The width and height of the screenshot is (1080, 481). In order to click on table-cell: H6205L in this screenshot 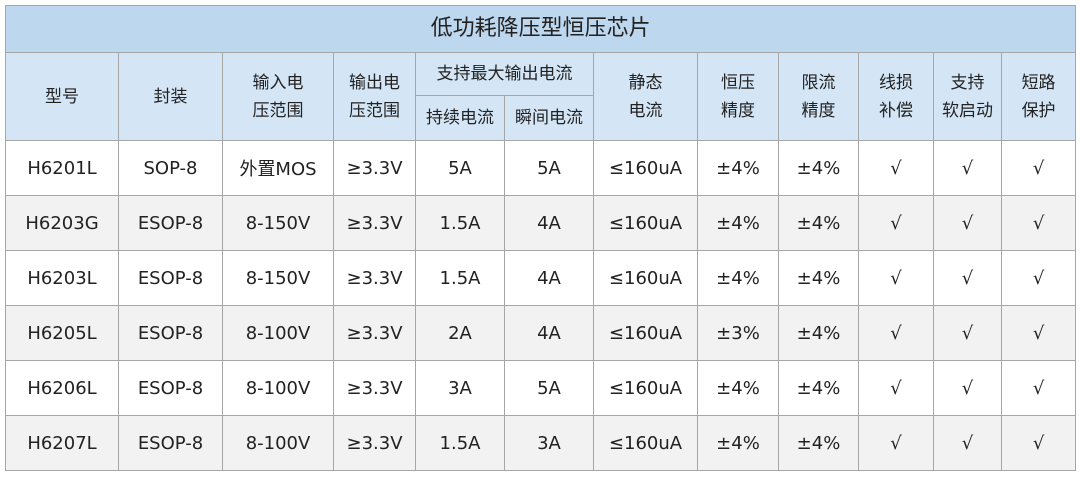, I will do `click(62, 333)`.